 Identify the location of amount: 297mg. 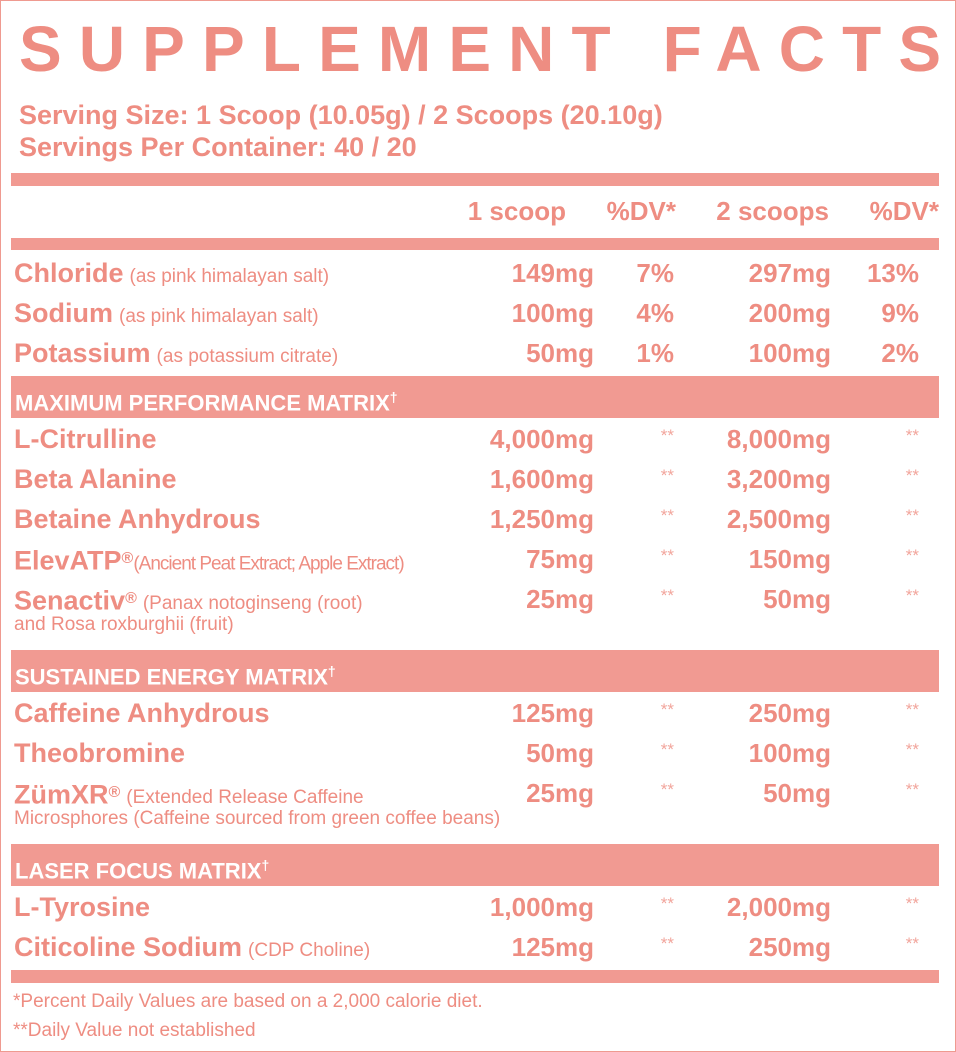
(789, 273).